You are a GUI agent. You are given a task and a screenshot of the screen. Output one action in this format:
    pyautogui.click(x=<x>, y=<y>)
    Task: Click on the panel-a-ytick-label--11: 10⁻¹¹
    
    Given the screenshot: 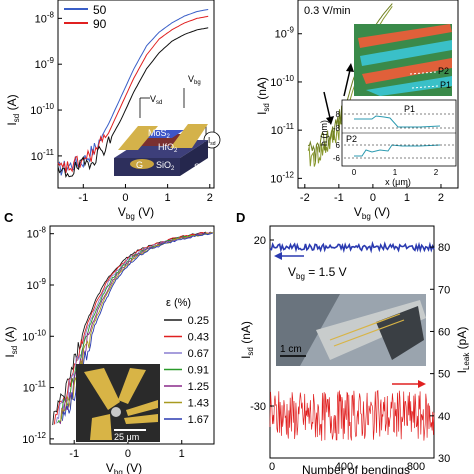 What is the action you would take?
    pyautogui.click(x=43, y=155)
    